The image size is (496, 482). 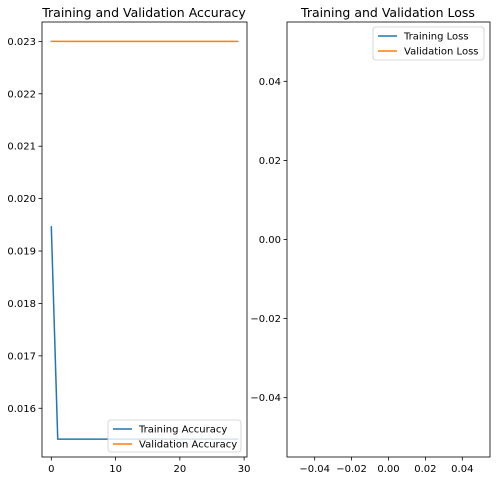 I want to click on accuracy-y-tick-label: 0.016, so click(x=21, y=409).